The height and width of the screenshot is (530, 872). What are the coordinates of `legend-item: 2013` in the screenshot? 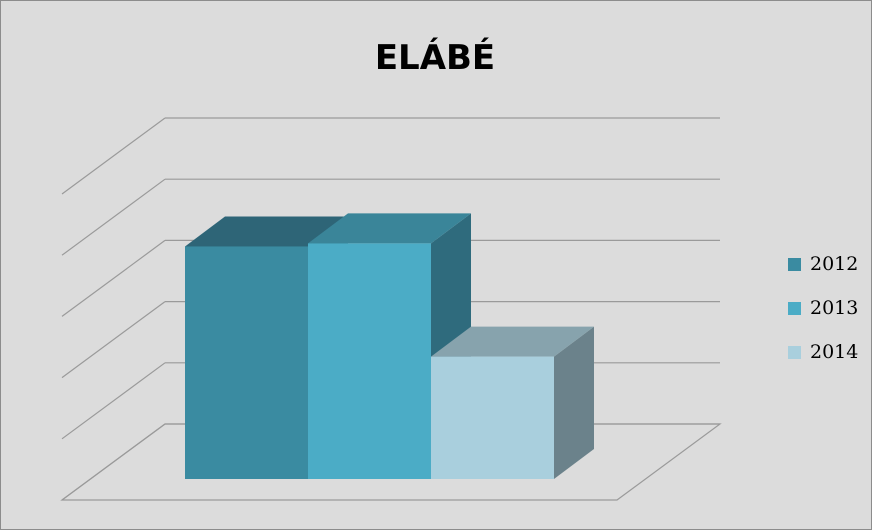 It's located at (823, 308).